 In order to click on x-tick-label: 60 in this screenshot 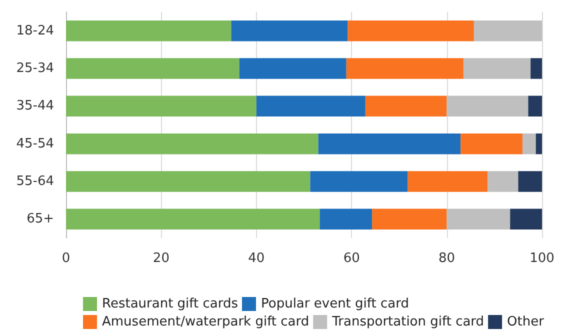, I will do `click(351, 258)`.